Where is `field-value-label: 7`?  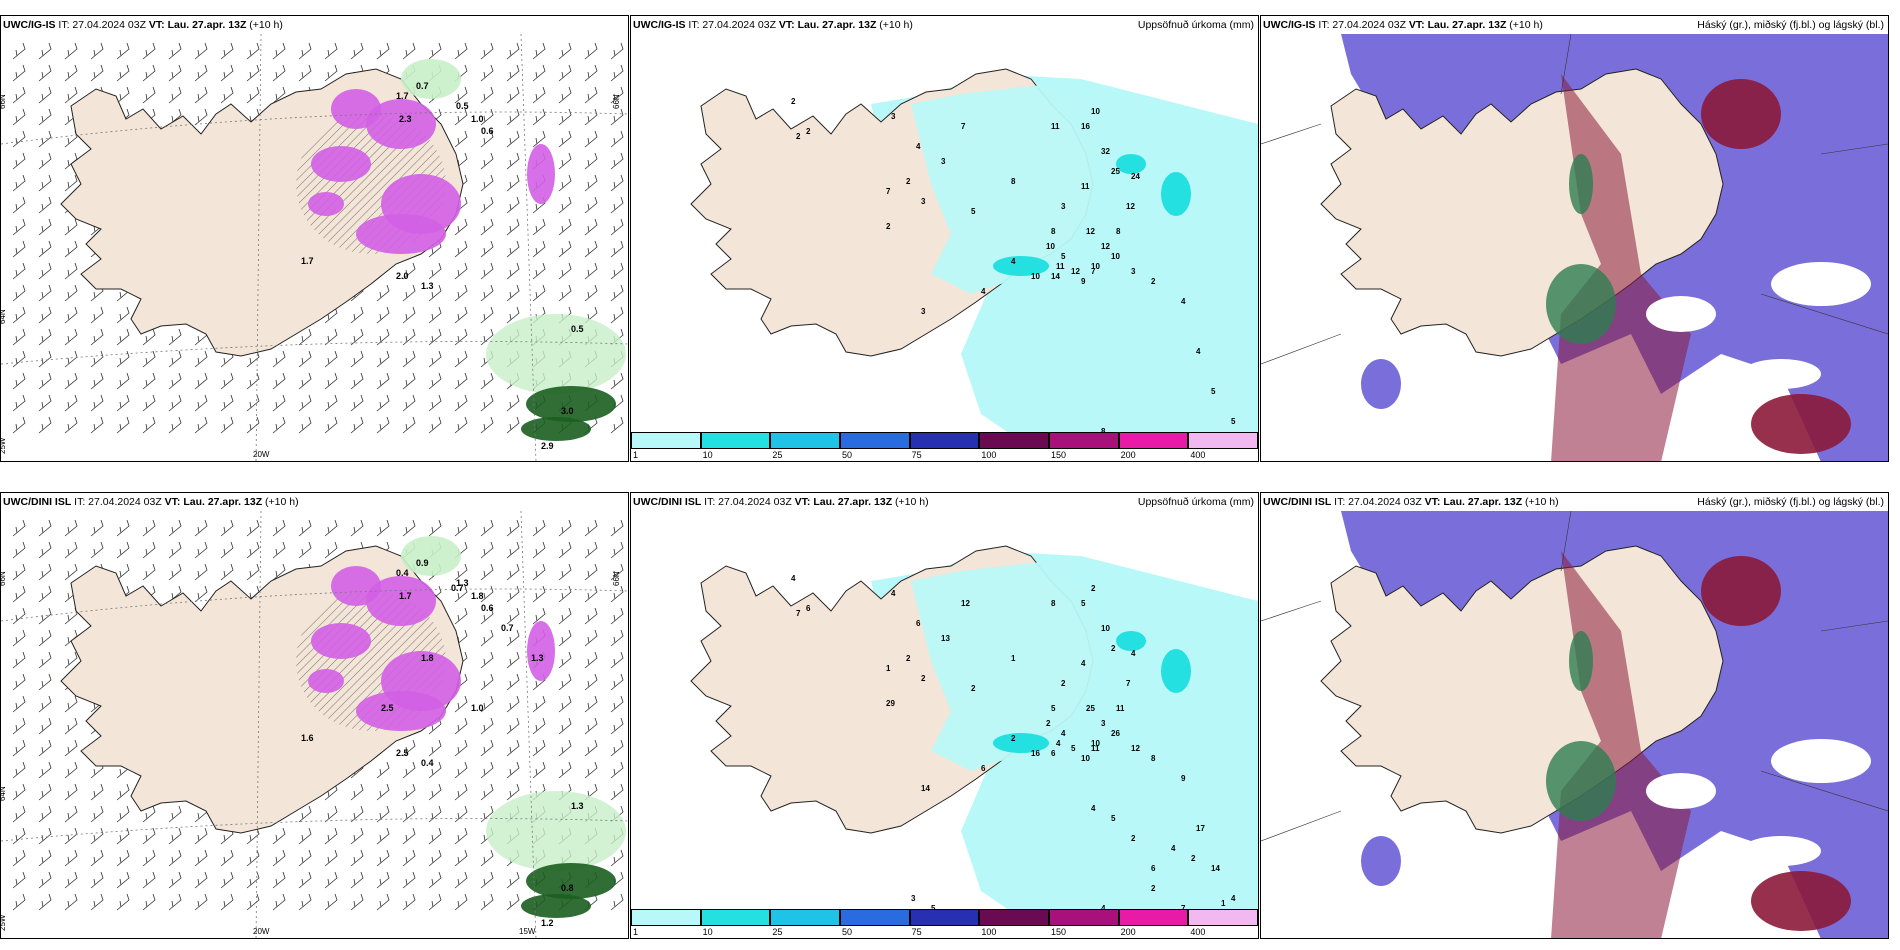
field-value-label: 7 is located at coordinates (963, 126).